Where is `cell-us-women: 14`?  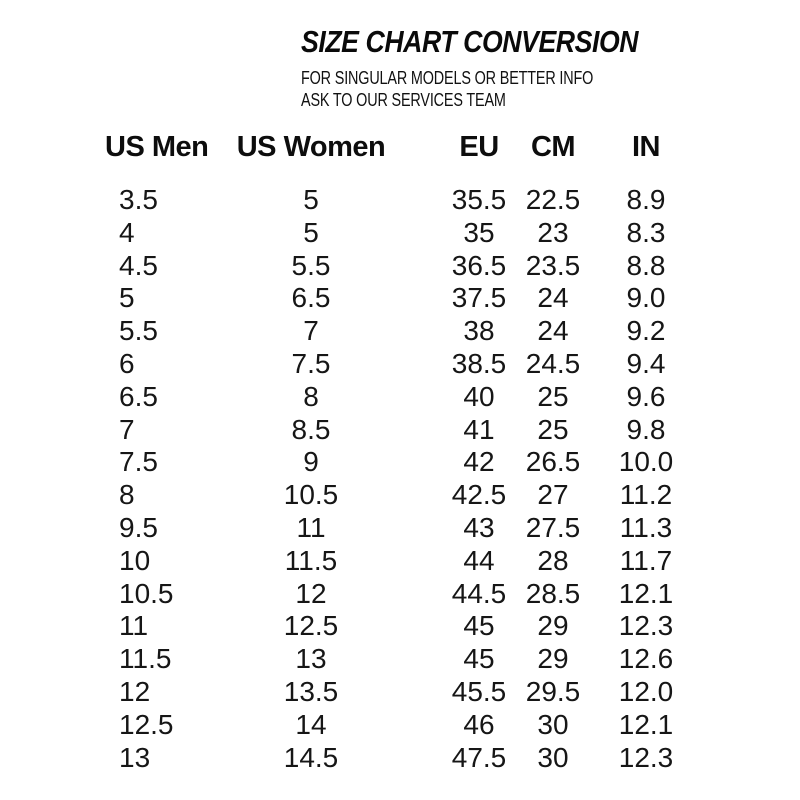
cell-us-women: 14 is located at coordinates (311, 724).